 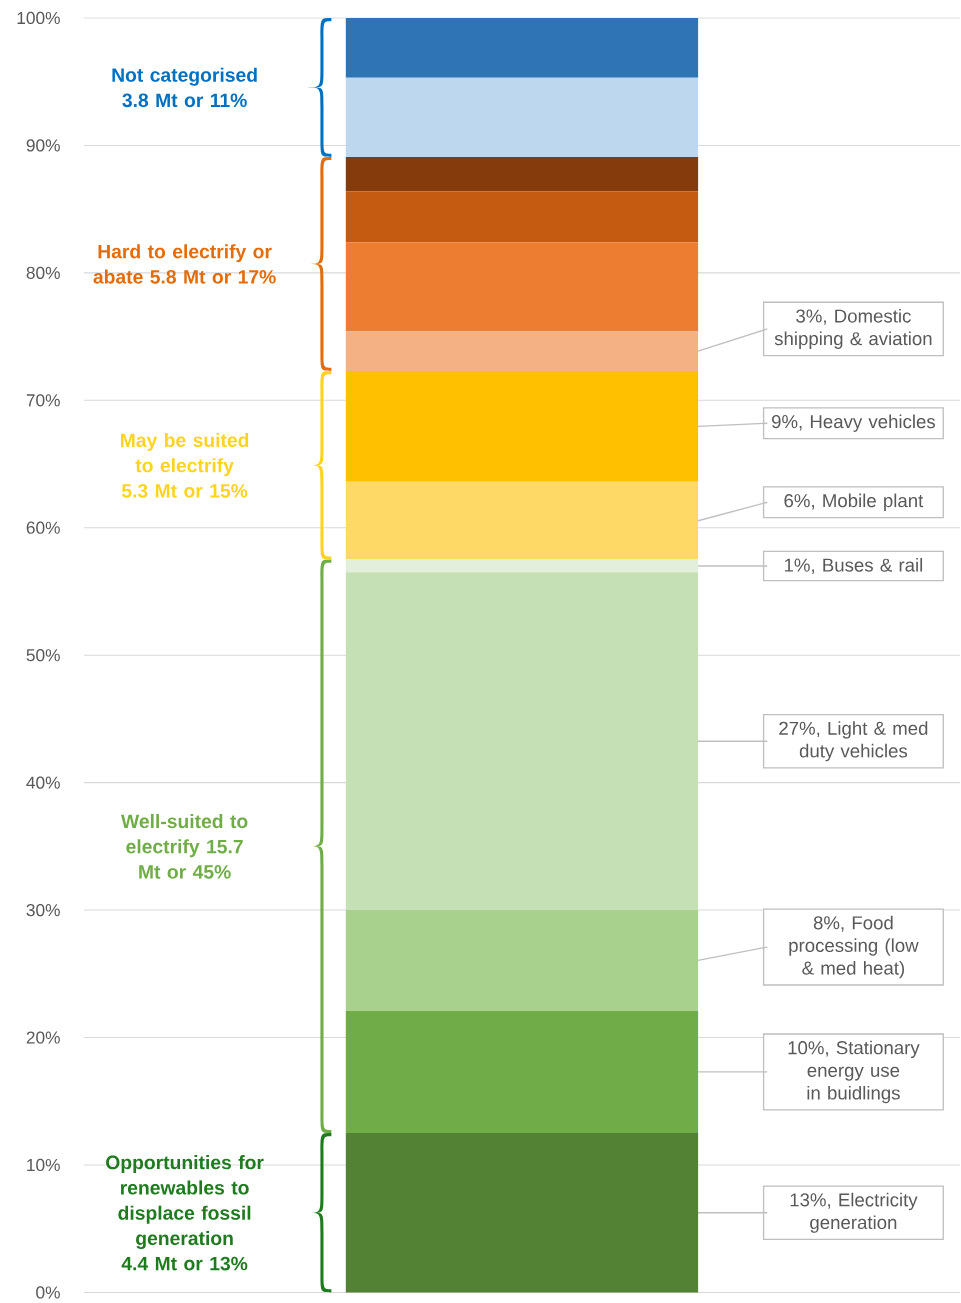 I want to click on text: 27%, Light & med duty vehicles, so click(x=853, y=741).